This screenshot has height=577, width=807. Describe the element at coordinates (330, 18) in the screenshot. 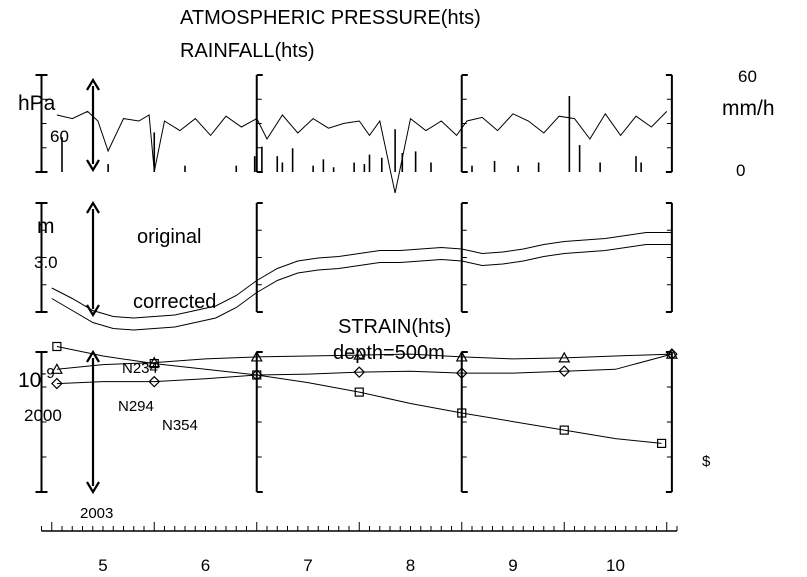

I see `pressure-title: ATMOSPHERIC PRESSURE(hts)` at that location.